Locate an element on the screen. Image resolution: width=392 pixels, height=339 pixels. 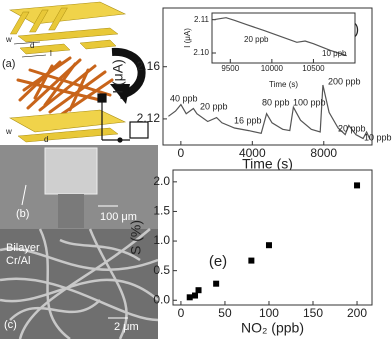
sem-fibers is located at coordinates (79, 283).